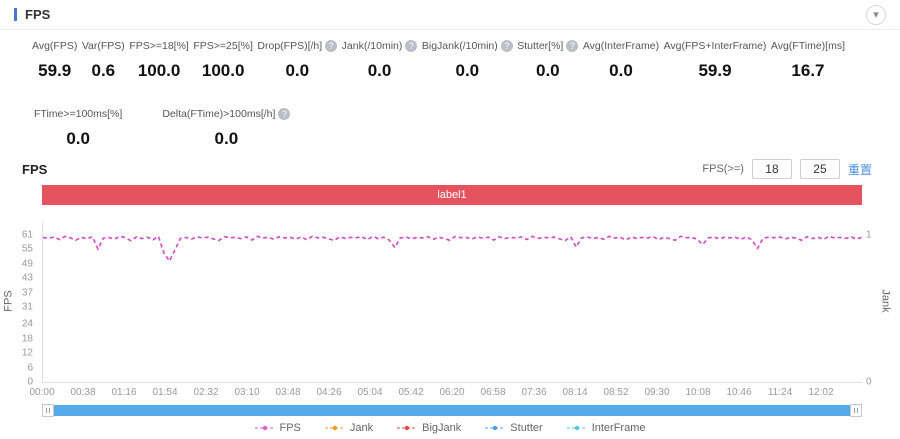  What do you see at coordinates (856, 410) in the screenshot?
I see `scrollbar-right-handle` at bounding box center [856, 410].